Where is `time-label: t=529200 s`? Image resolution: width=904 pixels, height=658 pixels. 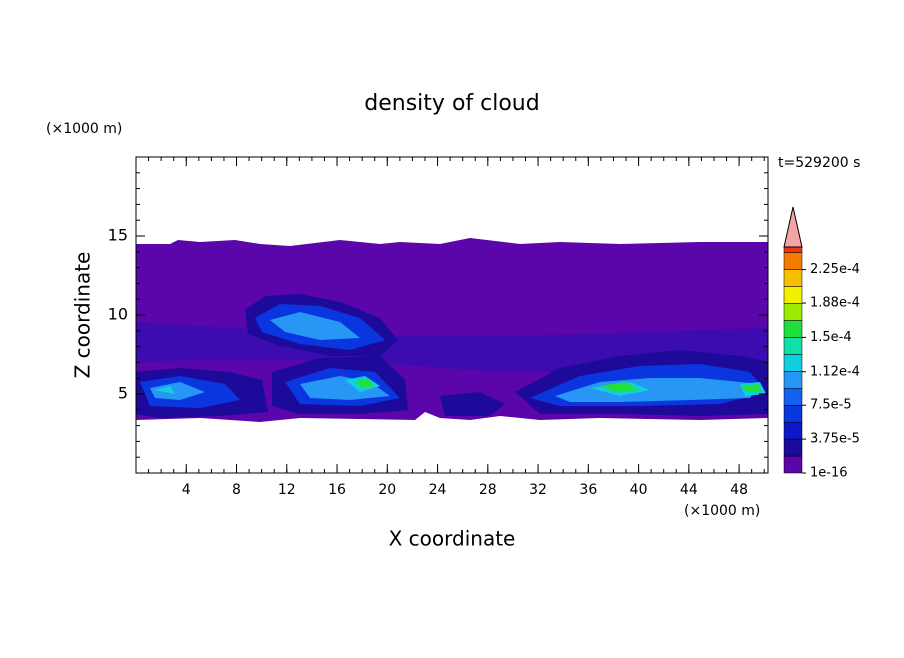
time-label: t=529200 s is located at coordinates (819, 163).